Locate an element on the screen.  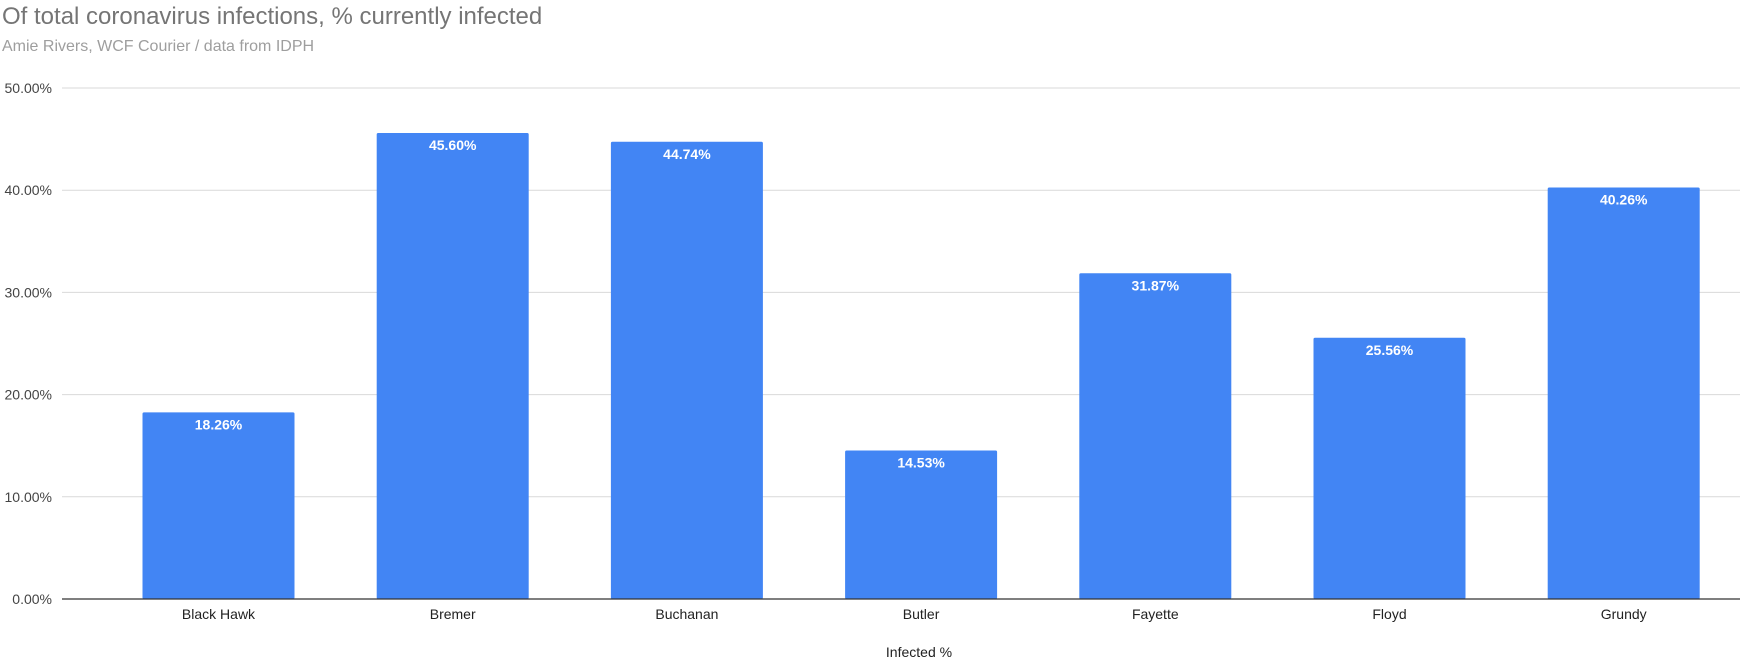
data-label: 31.87% is located at coordinates (1156, 285).